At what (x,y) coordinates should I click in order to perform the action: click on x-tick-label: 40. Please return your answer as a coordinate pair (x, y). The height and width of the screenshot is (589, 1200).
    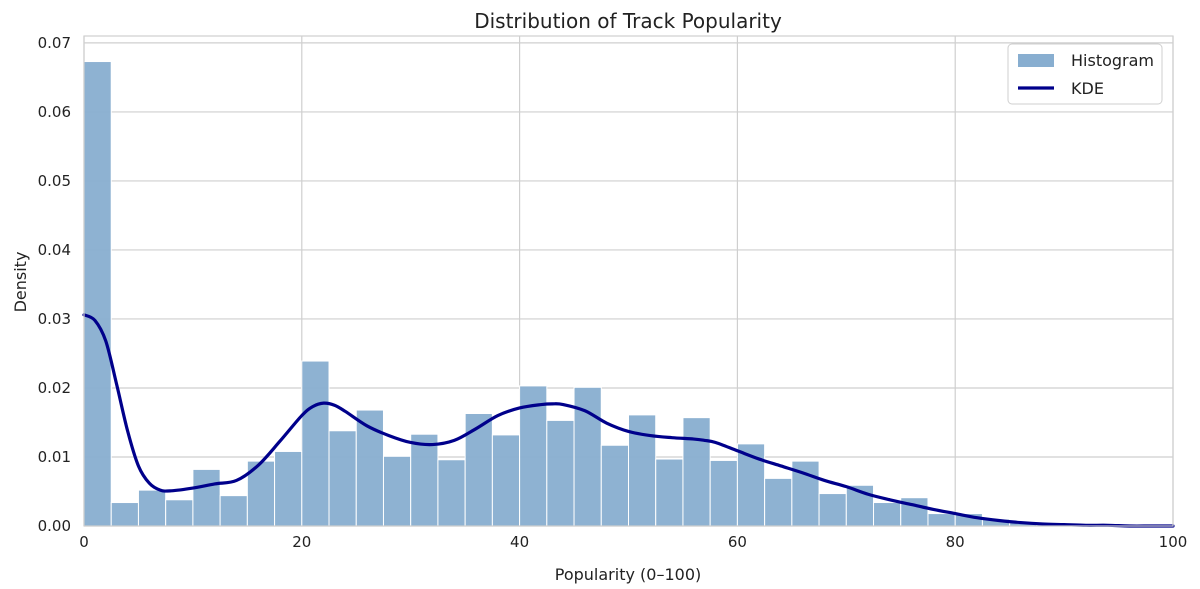
    Looking at the image, I should click on (519, 542).